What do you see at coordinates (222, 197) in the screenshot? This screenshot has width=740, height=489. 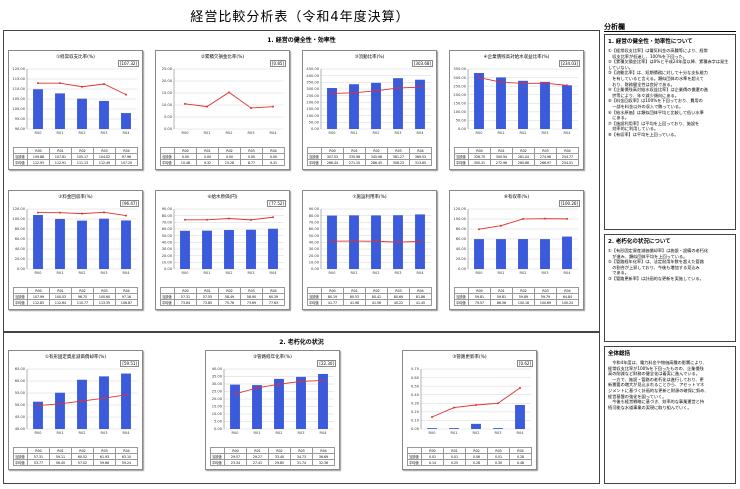 I see `chart-title: ⑥給水原価(円)` at bounding box center [222, 197].